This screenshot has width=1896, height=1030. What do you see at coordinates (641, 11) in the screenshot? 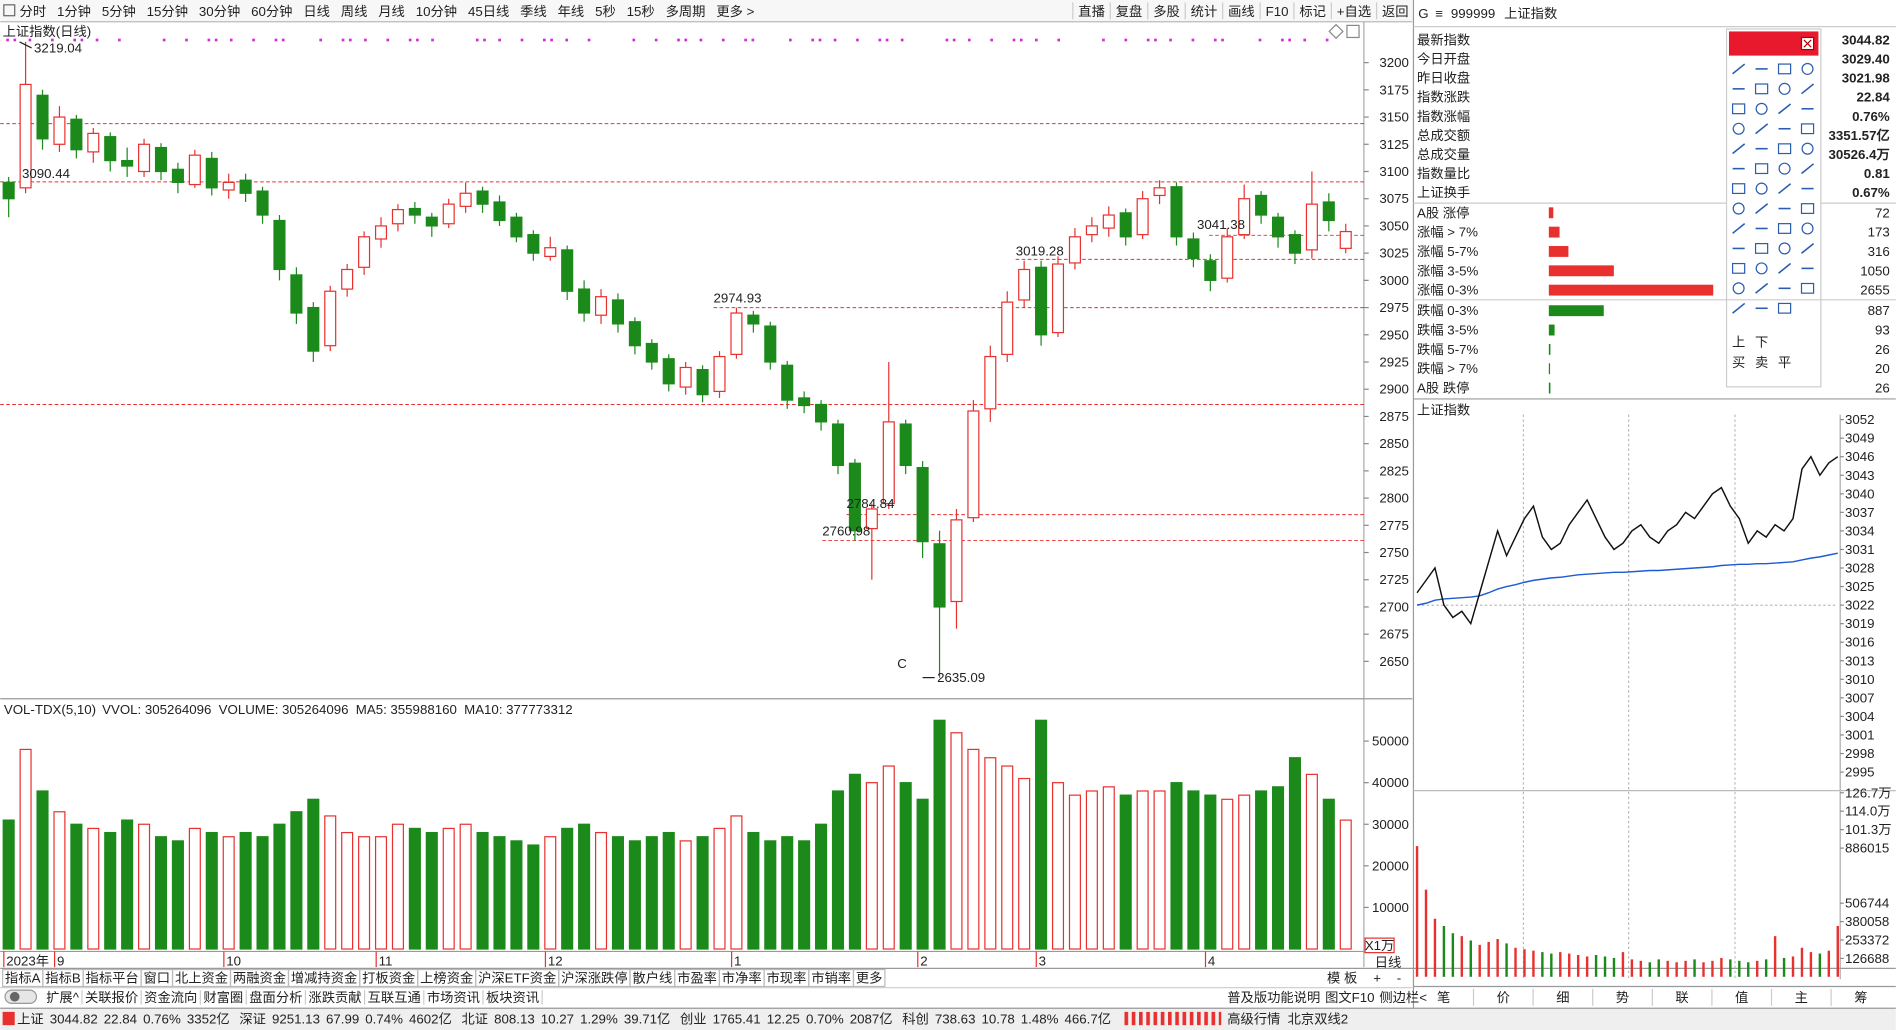
I see `period-tab: 15秒` at bounding box center [641, 11].